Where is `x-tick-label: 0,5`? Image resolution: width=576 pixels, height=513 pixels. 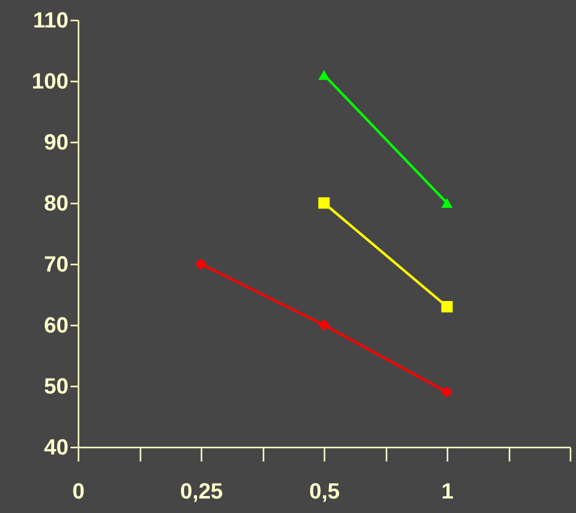
x-tick-label: 0,5 is located at coordinates (324, 491).